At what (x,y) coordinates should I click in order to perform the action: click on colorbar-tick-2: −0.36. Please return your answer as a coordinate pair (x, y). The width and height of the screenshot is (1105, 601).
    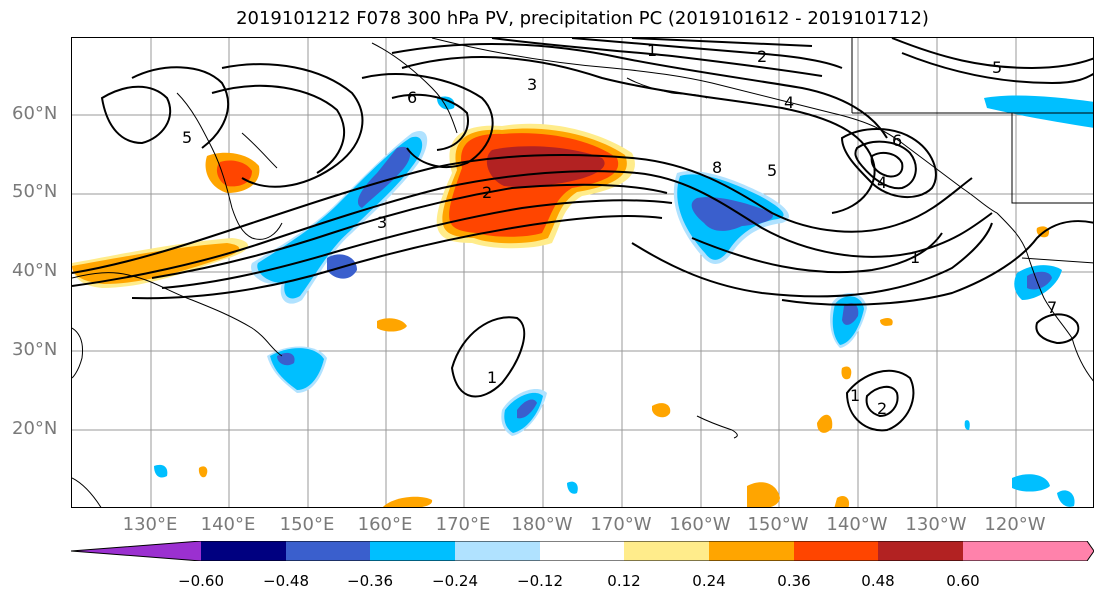
    Looking at the image, I should click on (370, 581).